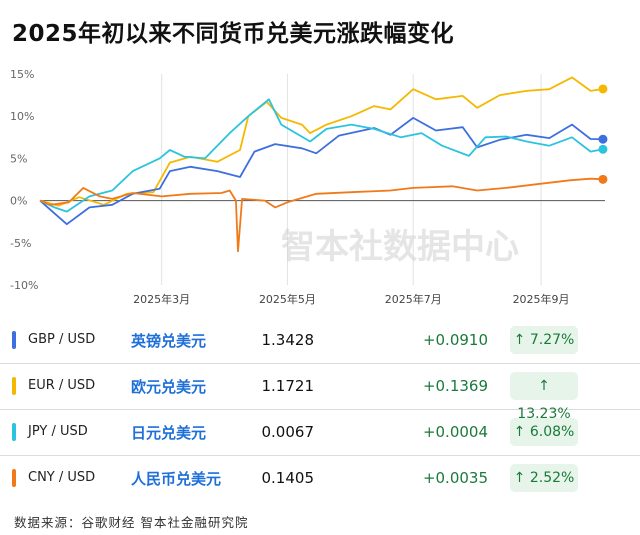 This screenshot has height=535, width=640. Describe the element at coordinates (603, 139) in the screenshot. I see `series-end-point-gbp` at that location.